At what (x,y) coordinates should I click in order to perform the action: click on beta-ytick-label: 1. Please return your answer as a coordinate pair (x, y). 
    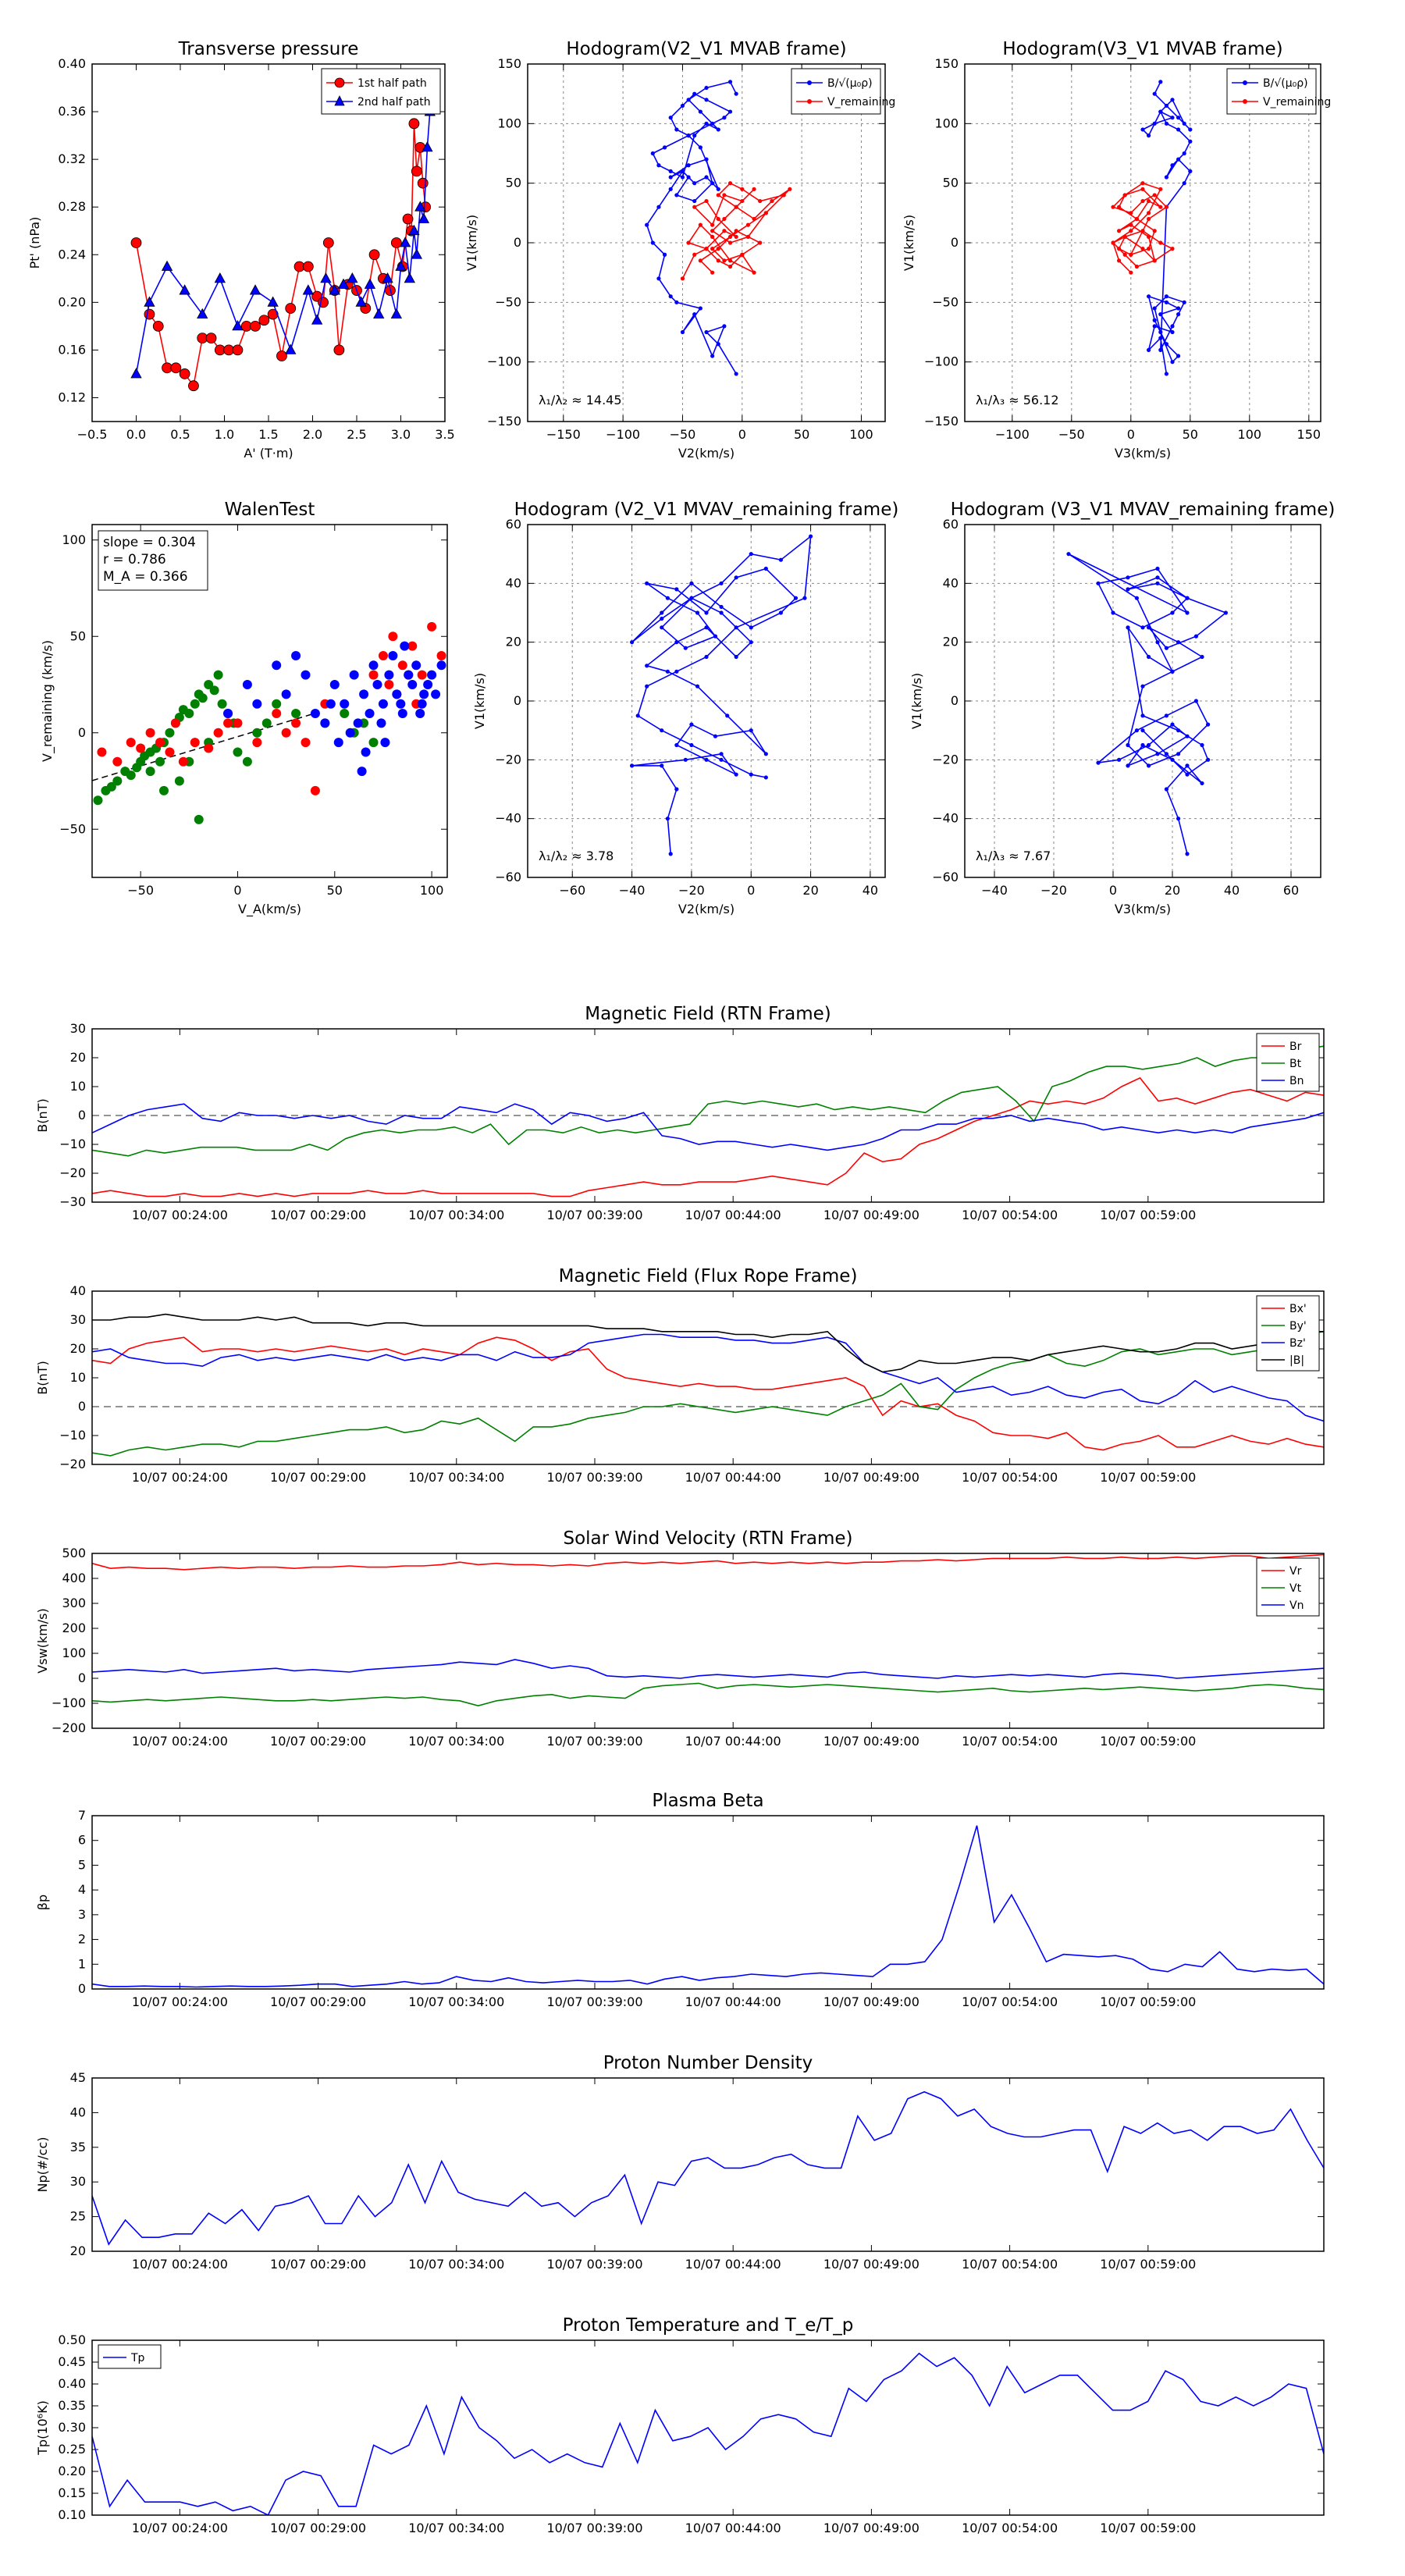
    Looking at the image, I should click on (82, 1963).